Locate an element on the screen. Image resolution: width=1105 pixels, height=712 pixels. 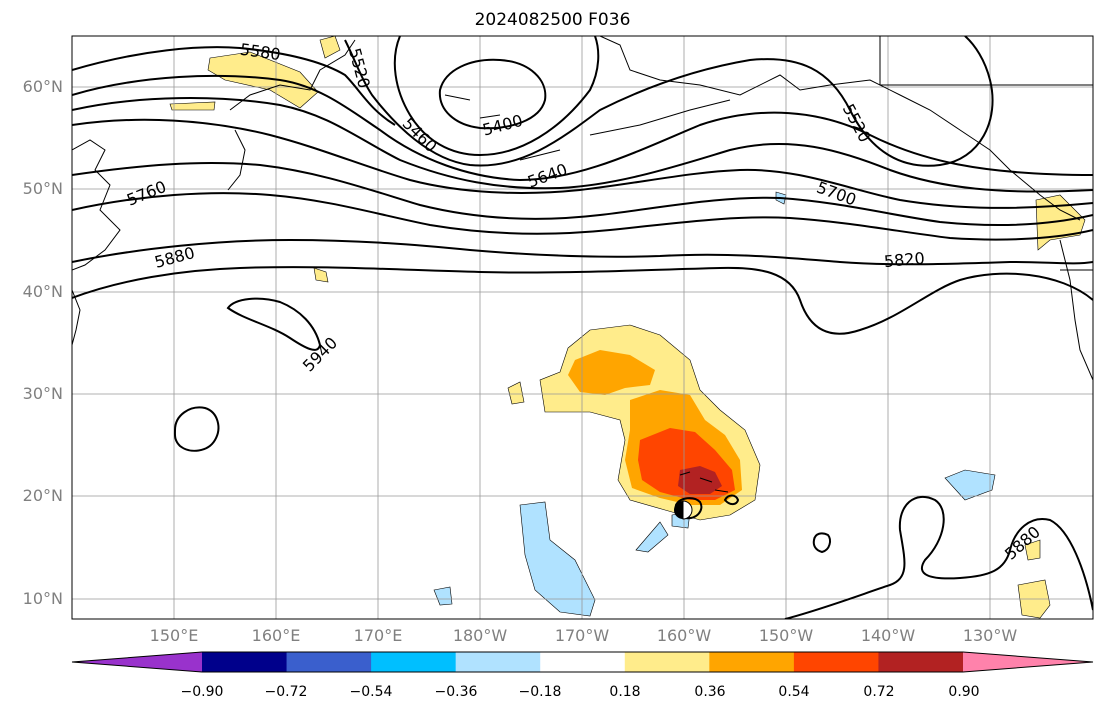
contour-label: 5940 is located at coordinates (320, 354).